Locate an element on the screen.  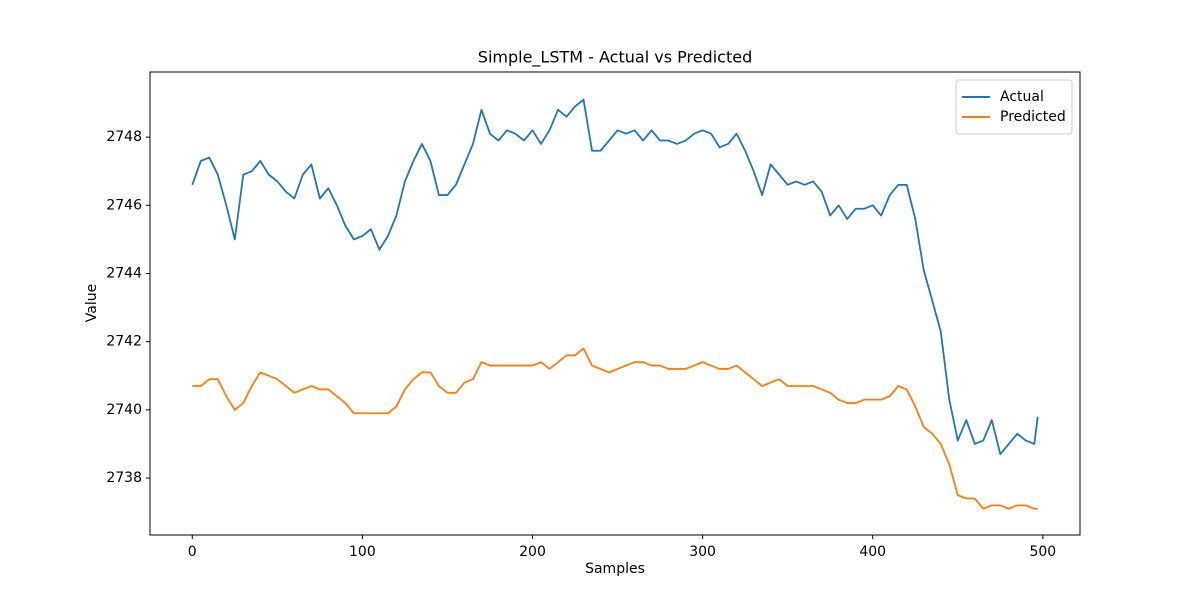
y-tick-label: 2738 is located at coordinates (124, 478).